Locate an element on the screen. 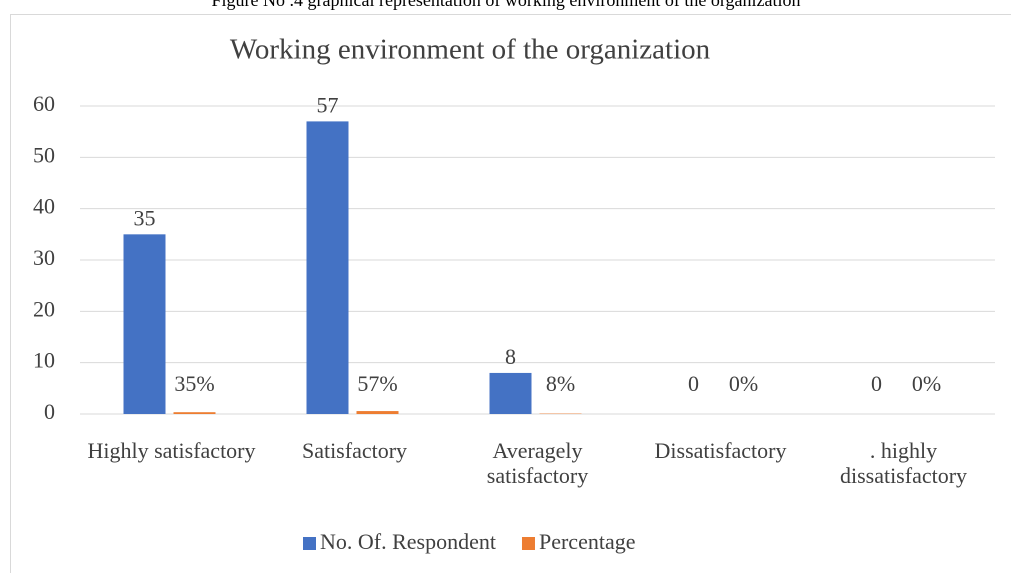 This screenshot has height=573, width=1011. legend-label: Percentage is located at coordinates (587, 541).